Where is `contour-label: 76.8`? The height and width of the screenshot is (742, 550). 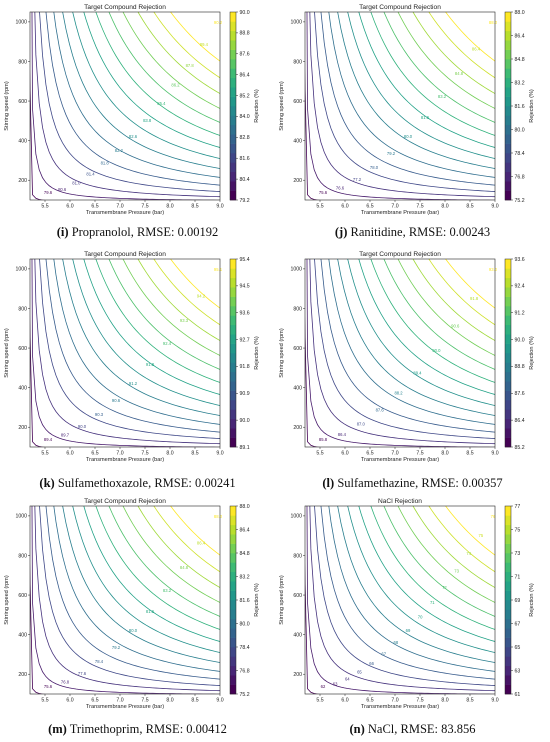 contour-label: 76.8 is located at coordinates (65, 682).